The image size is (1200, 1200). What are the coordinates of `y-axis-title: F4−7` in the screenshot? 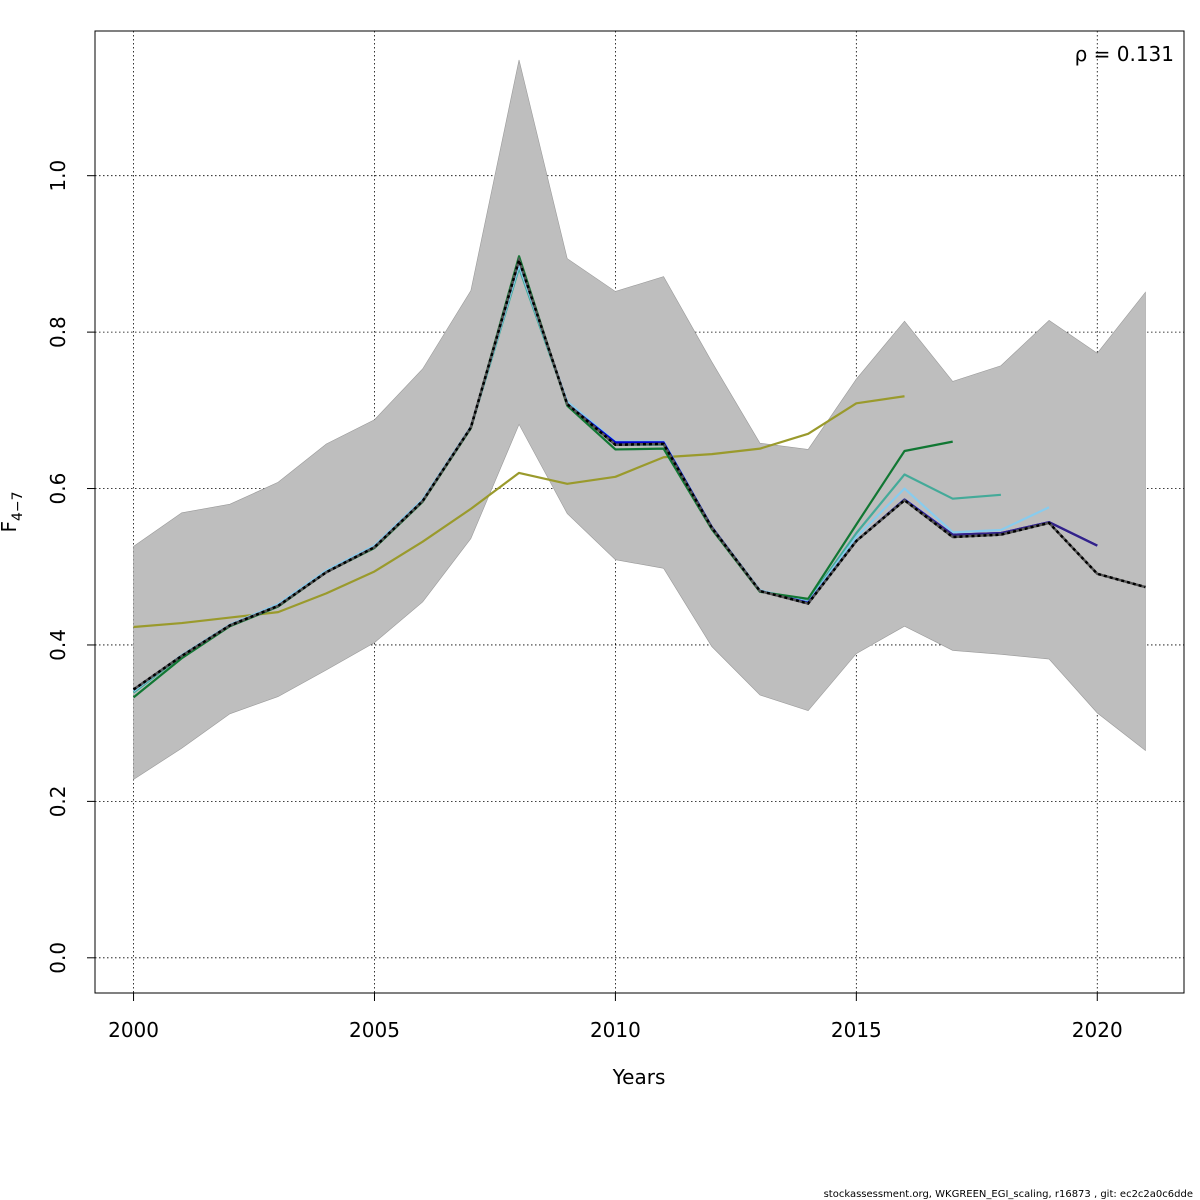 It's located at (13, 511).